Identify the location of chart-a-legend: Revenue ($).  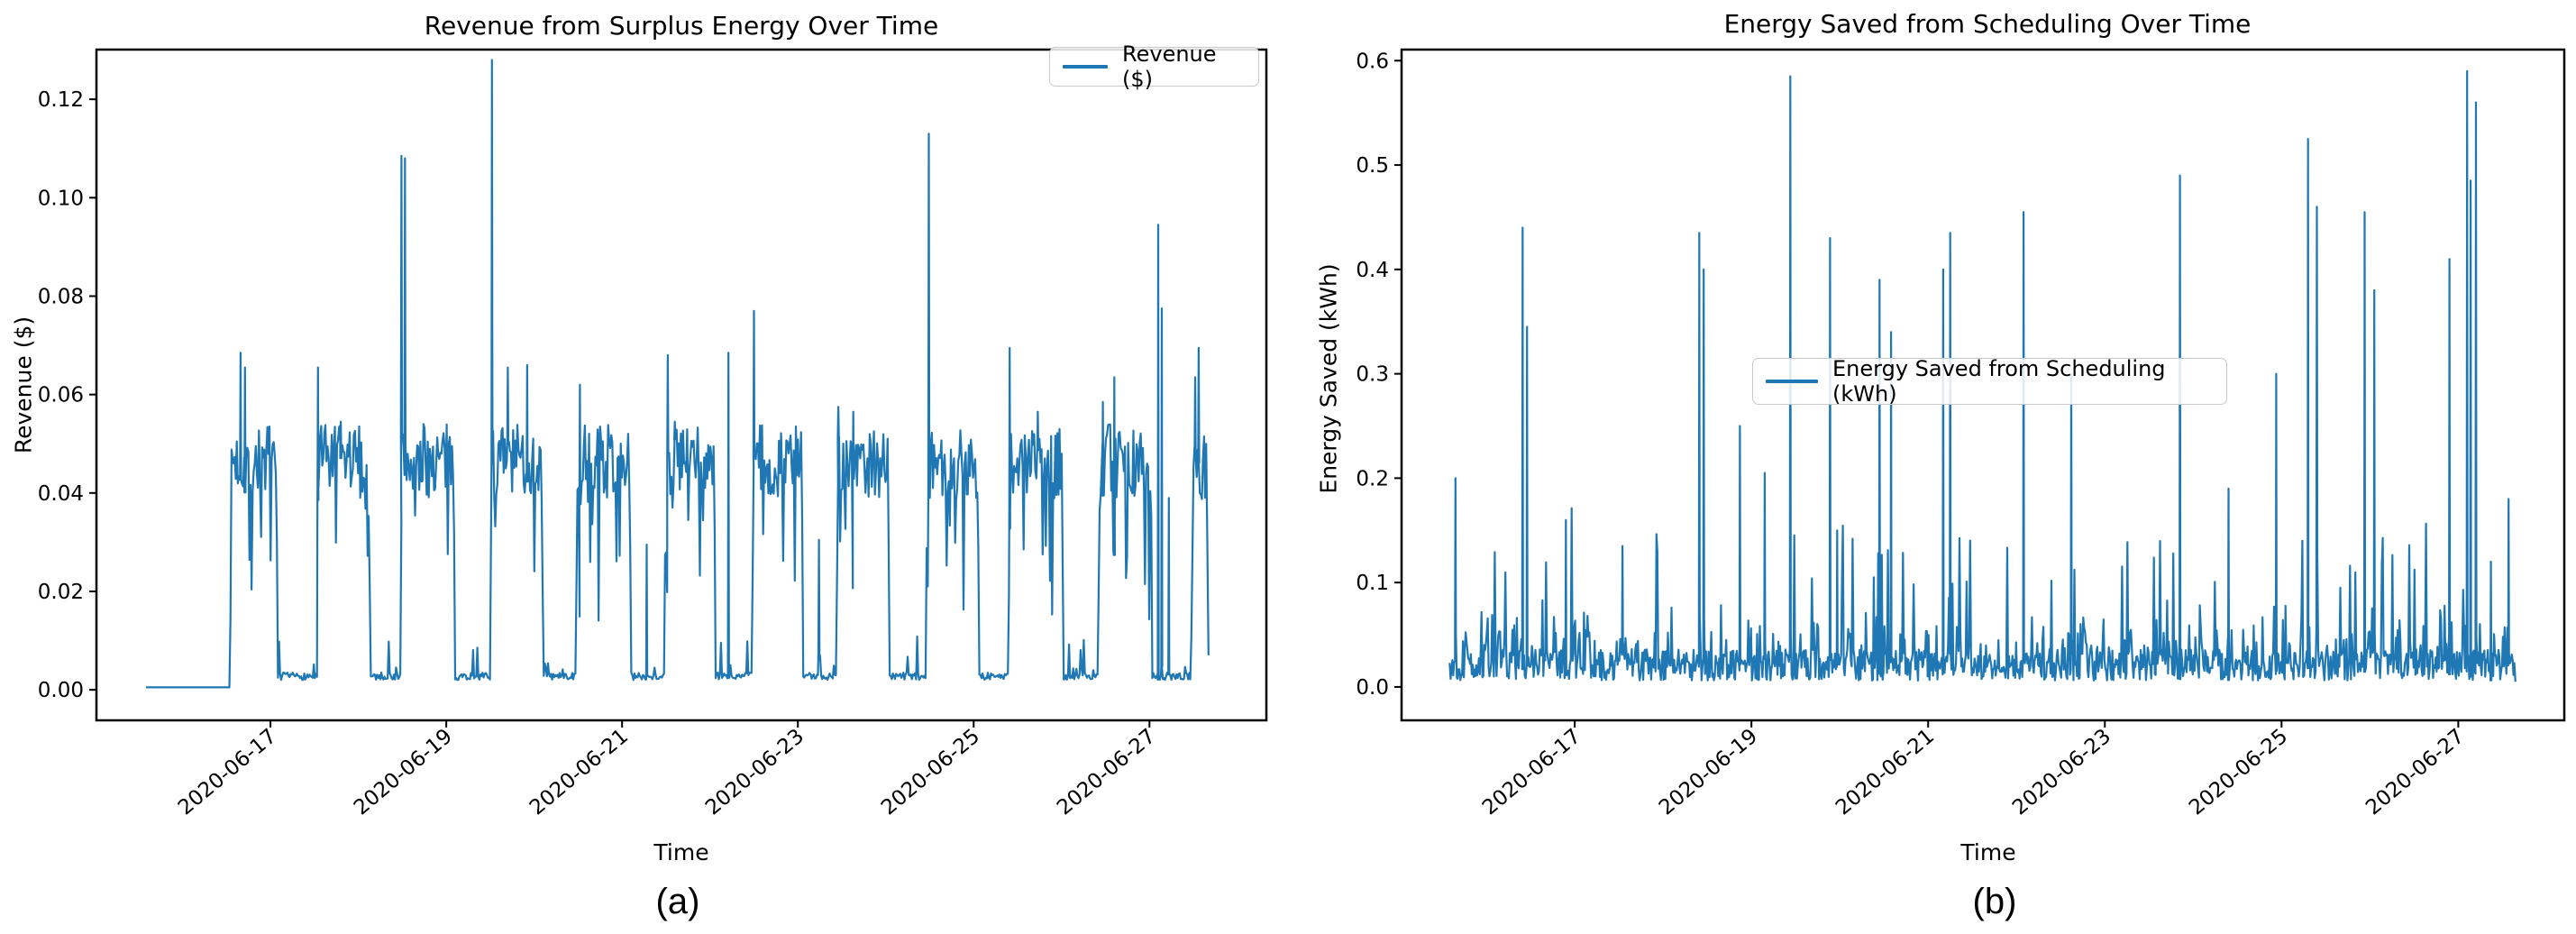
(1154, 66).